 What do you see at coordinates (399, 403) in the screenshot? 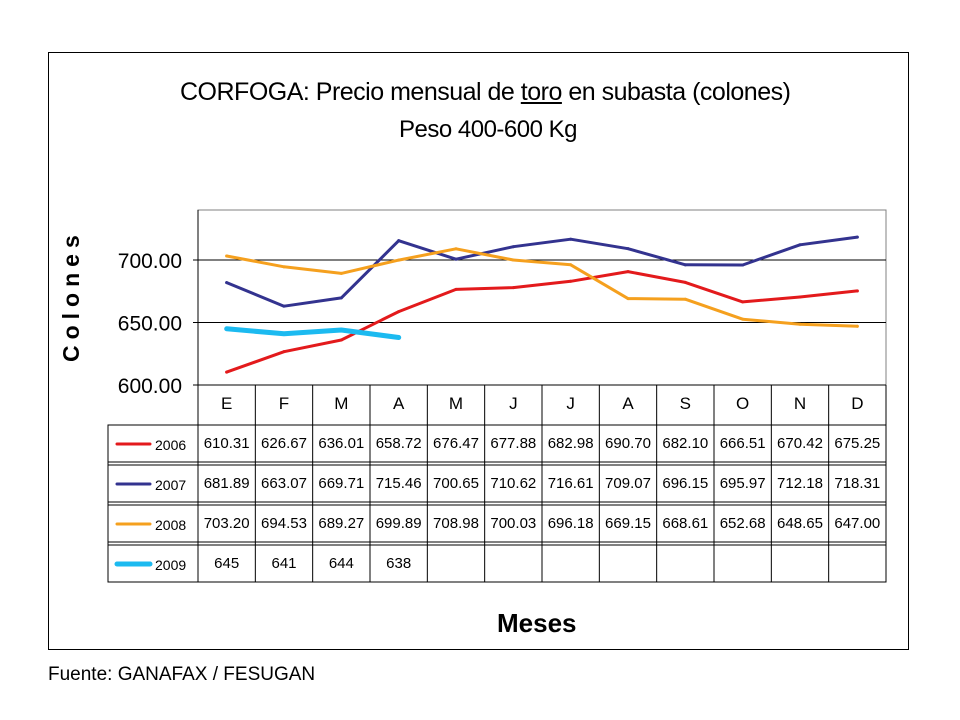
I see `category-label-3: A` at bounding box center [399, 403].